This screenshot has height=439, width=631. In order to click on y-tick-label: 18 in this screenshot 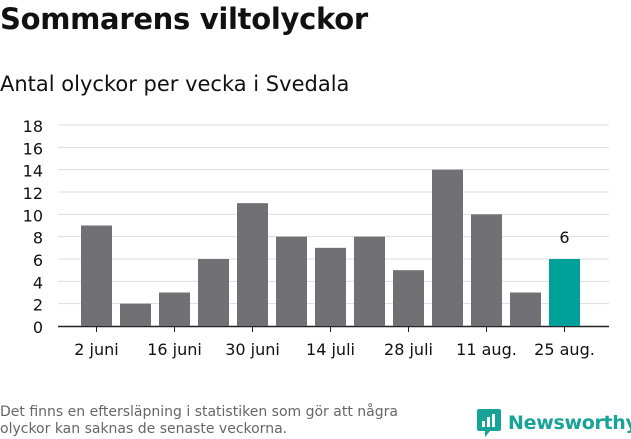, I will do `click(33, 126)`.